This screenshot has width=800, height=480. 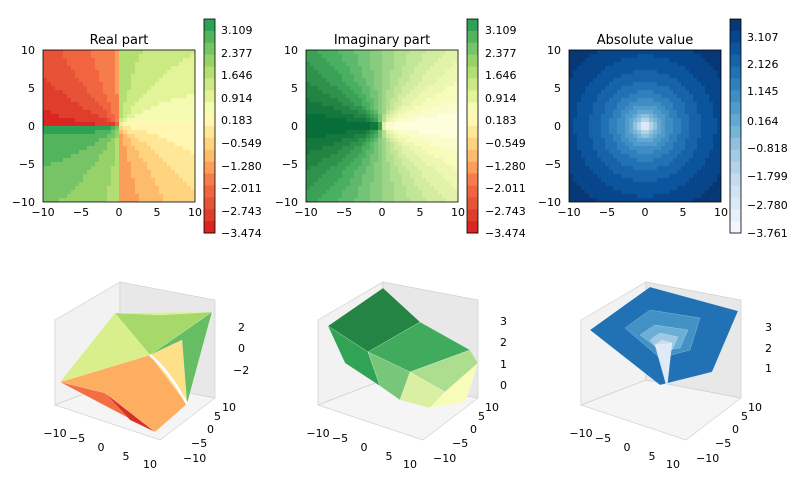 I want to click on colorbar-tick: −0.549, so click(x=241, y=143).